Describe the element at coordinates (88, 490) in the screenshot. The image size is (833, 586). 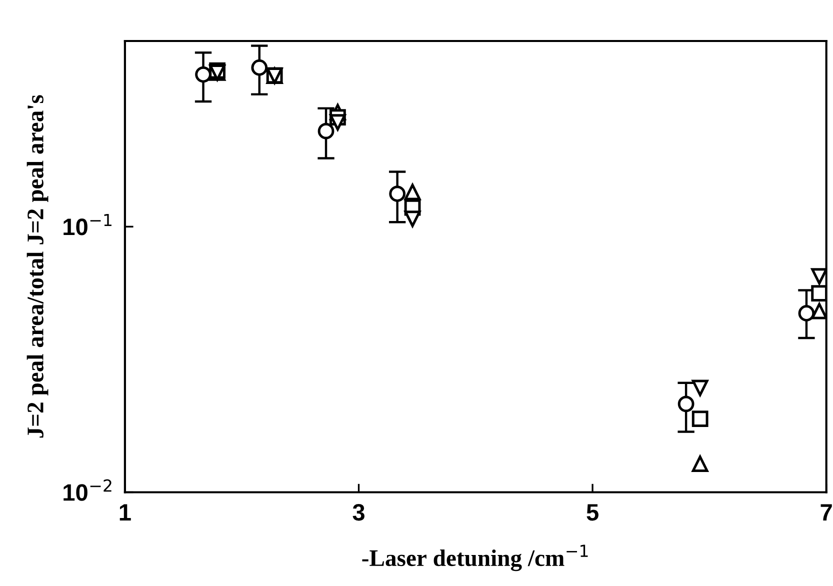
I see `y-tick-label: 10$^{−2}$` at that location.